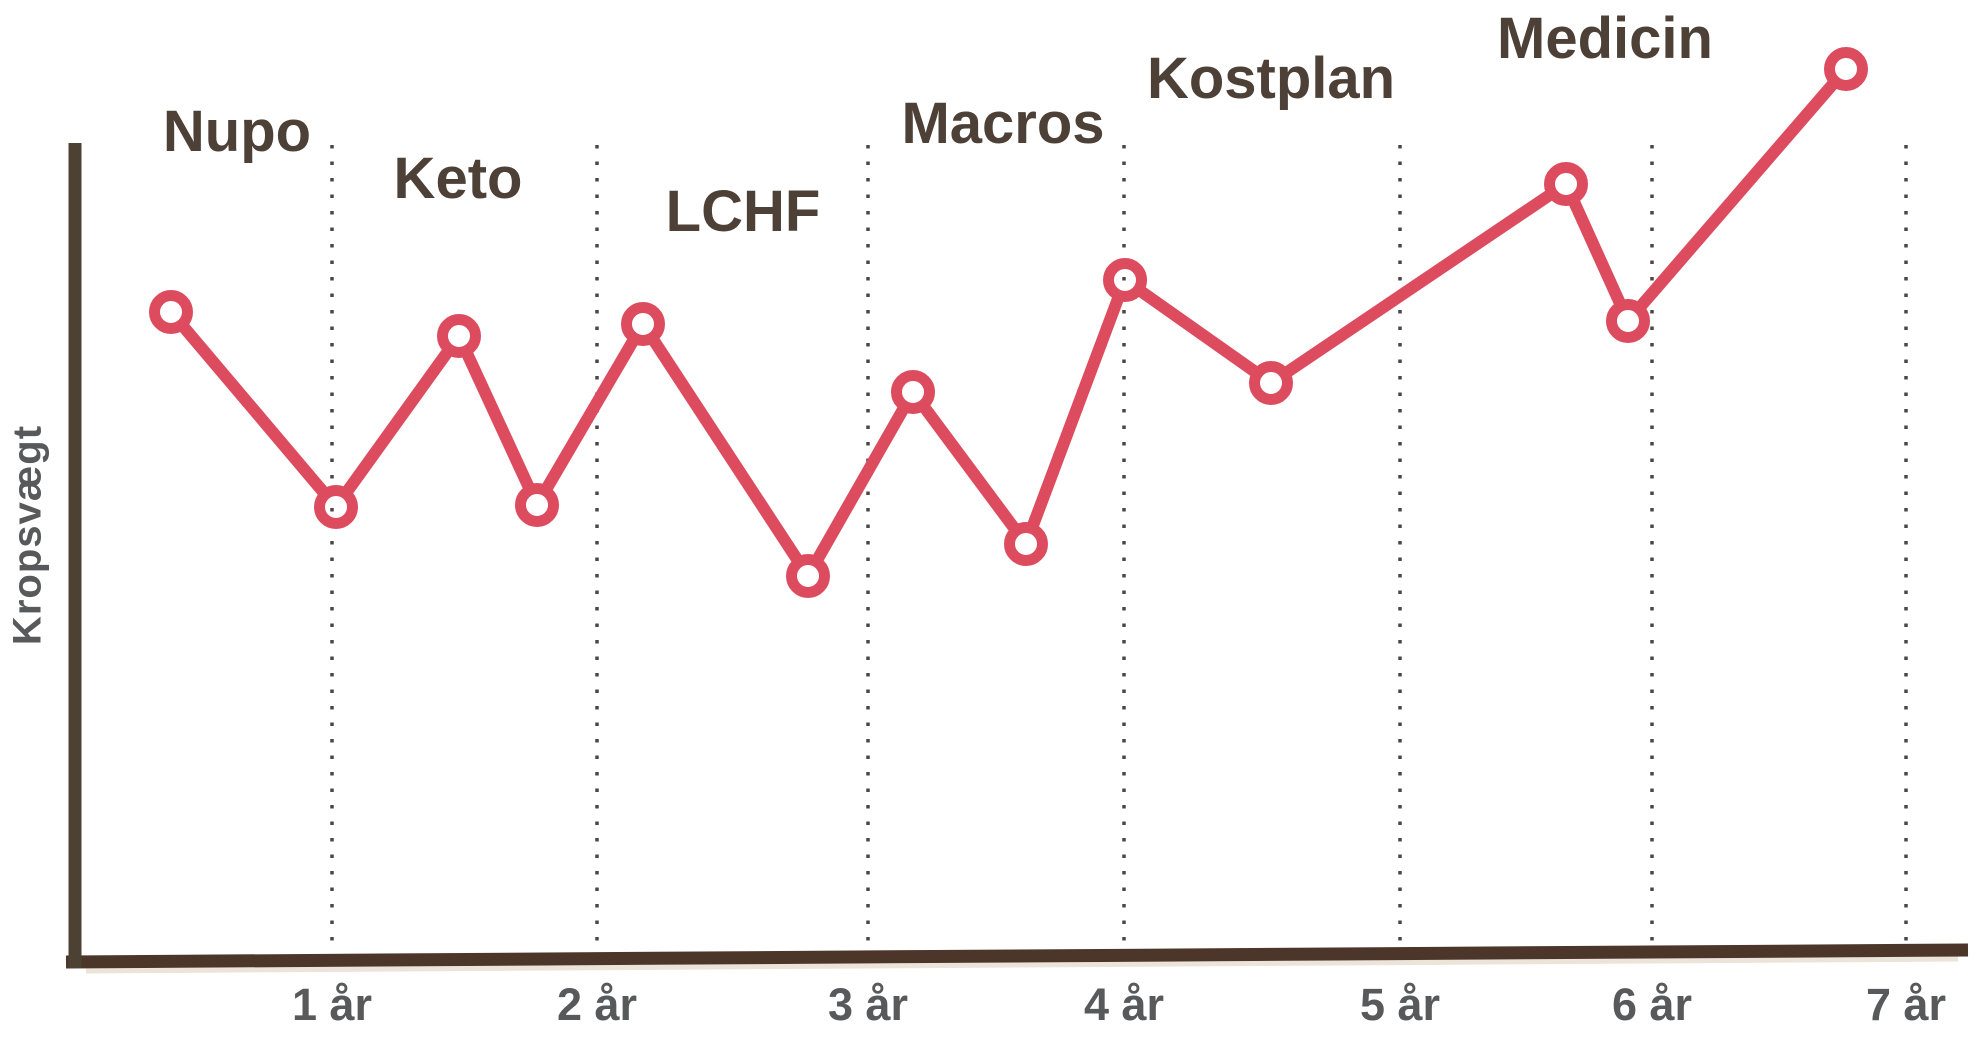  I want to click on x-tick-3-ar: 3 år, so click(868, 1004).